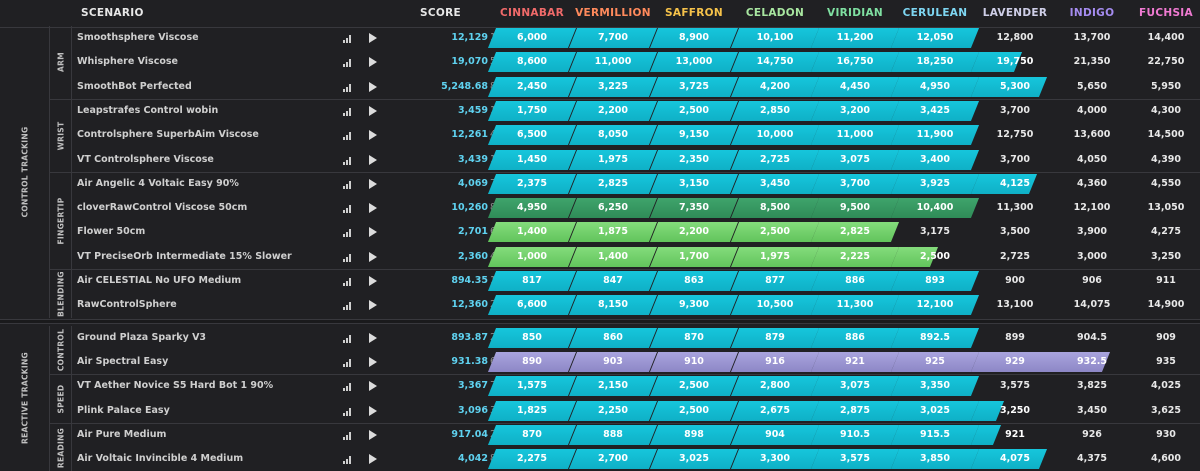 The height and width of the screenshot is (471, 1200). What do you see at coordinates (123, 410) in the screenshot?
I see `scenario-name: Plink Palace Easy` at bounding box center [123, 410].